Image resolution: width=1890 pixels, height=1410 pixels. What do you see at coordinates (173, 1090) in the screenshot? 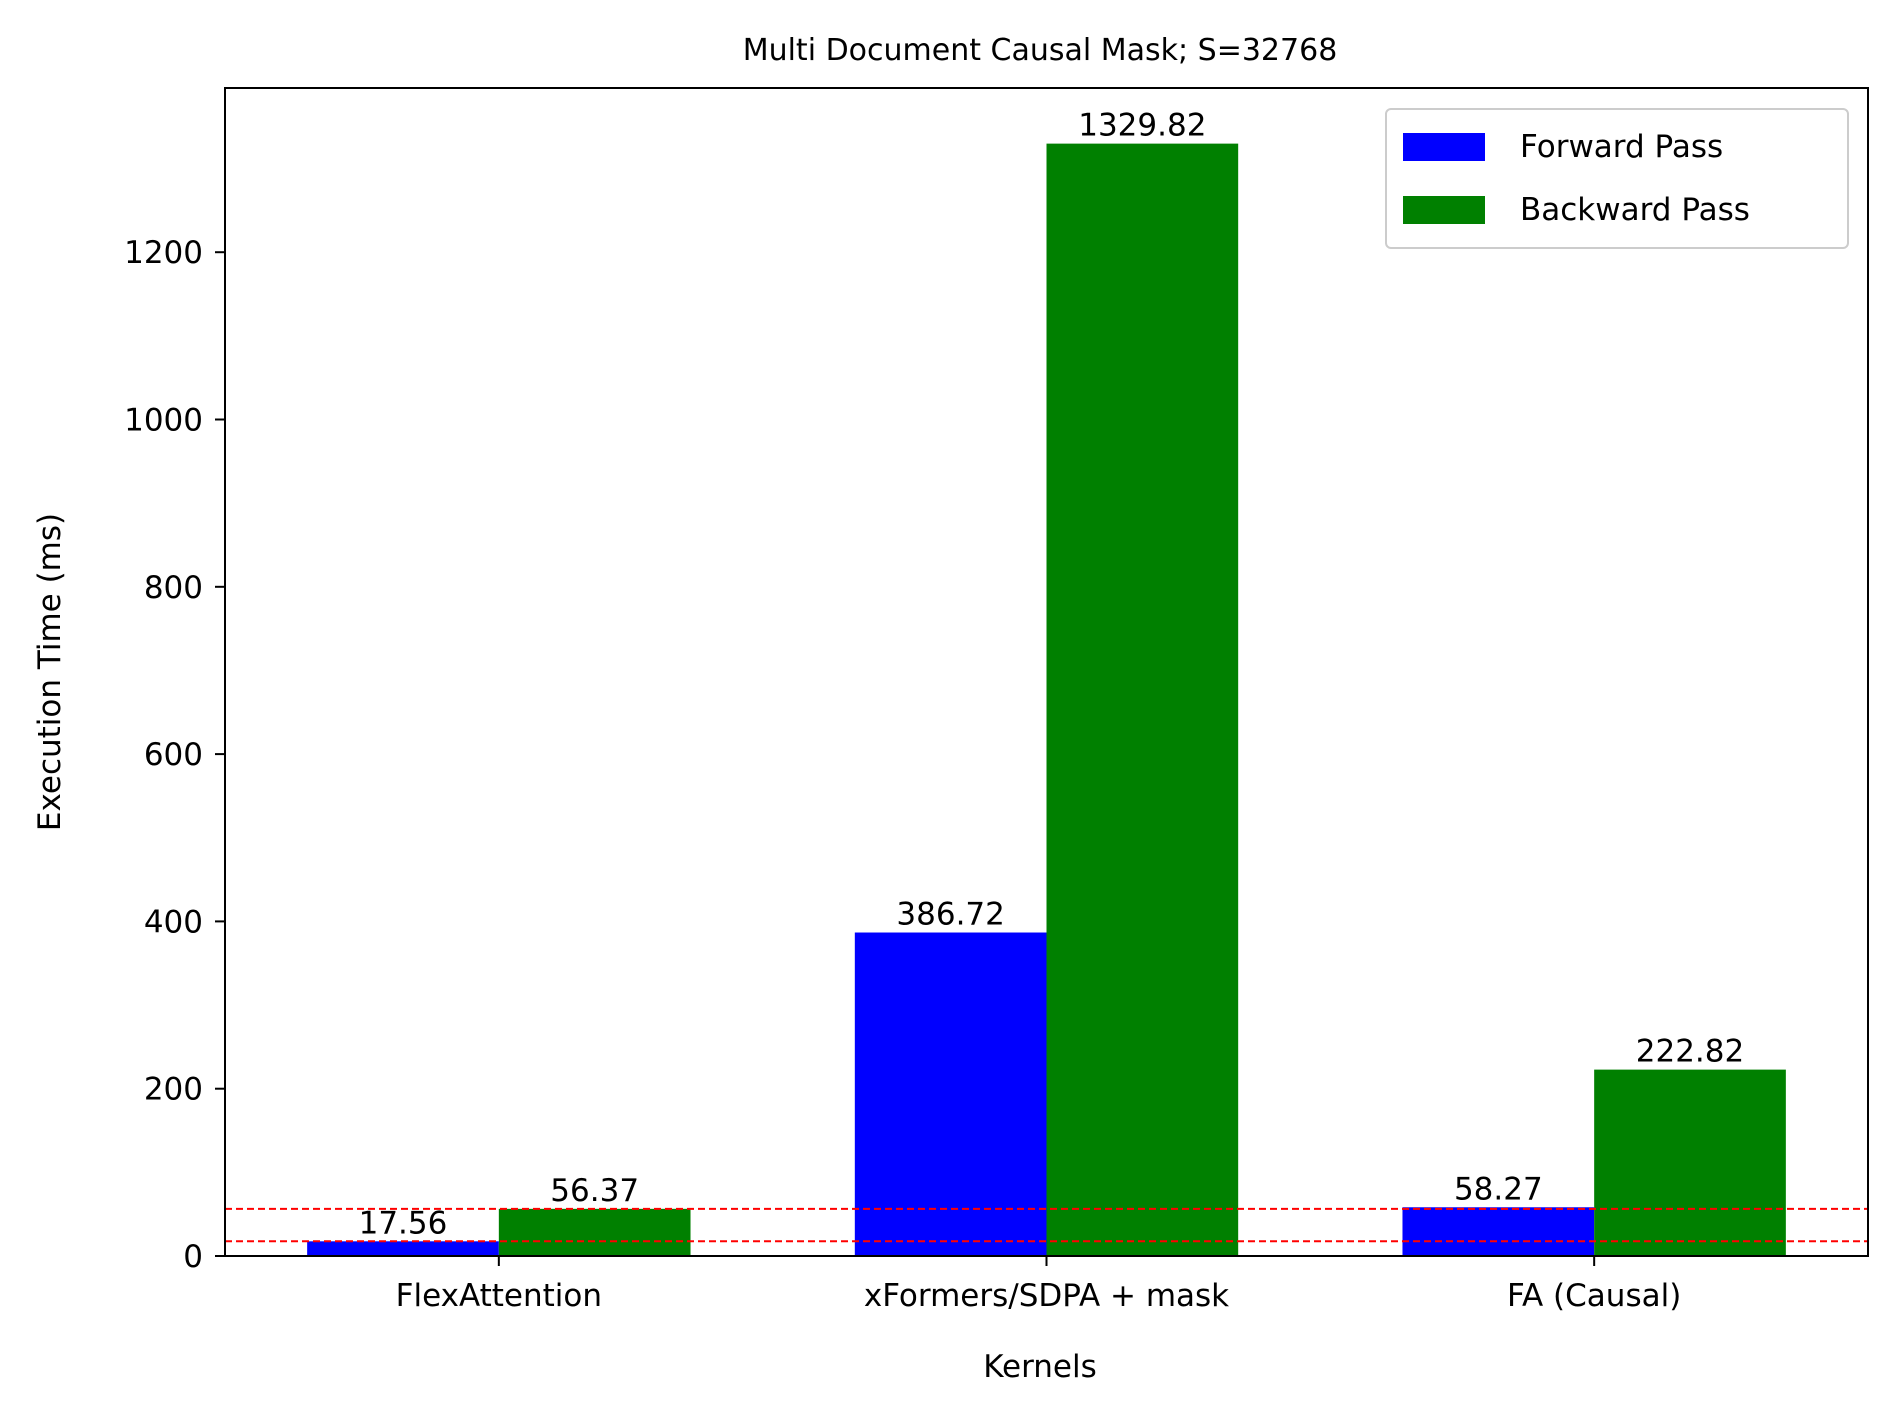
I see `y-tick-label-200: 200` at bounding box center [173, 1090].